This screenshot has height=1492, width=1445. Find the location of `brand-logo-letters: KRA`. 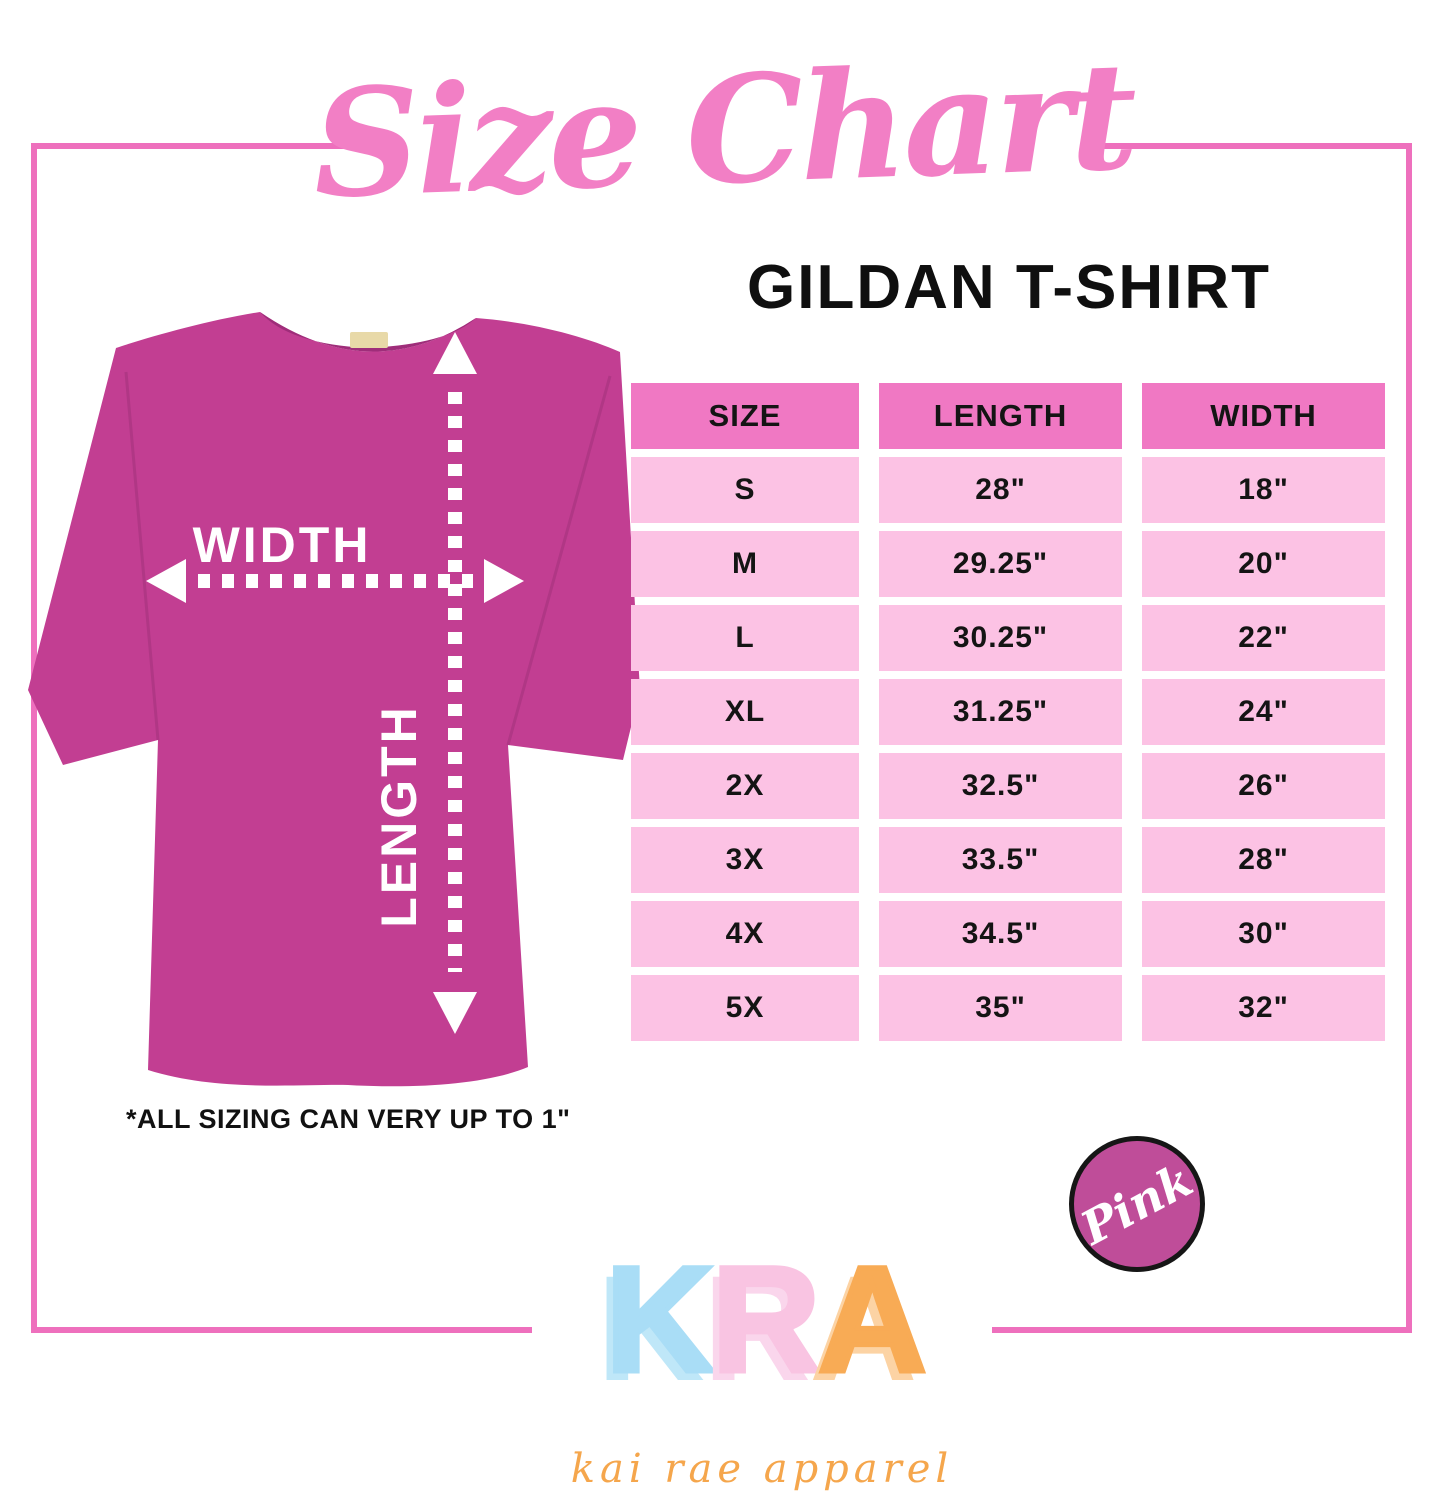

brand-logo-letters: KRA is located at coordinates (762, 1338).